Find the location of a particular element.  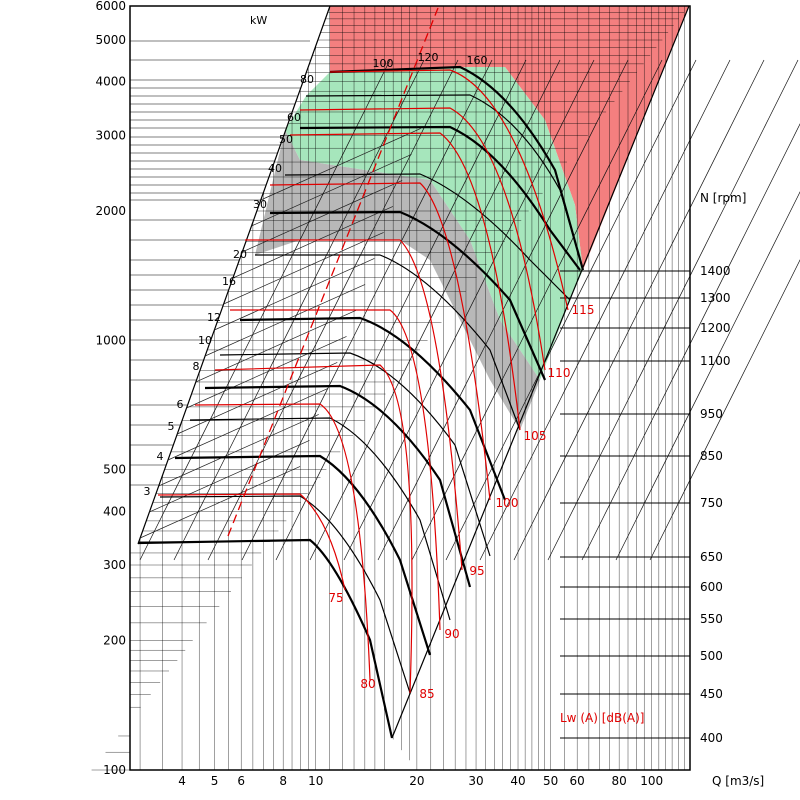

speed-tick-label: 1400 is located at coordinates (715, 271).